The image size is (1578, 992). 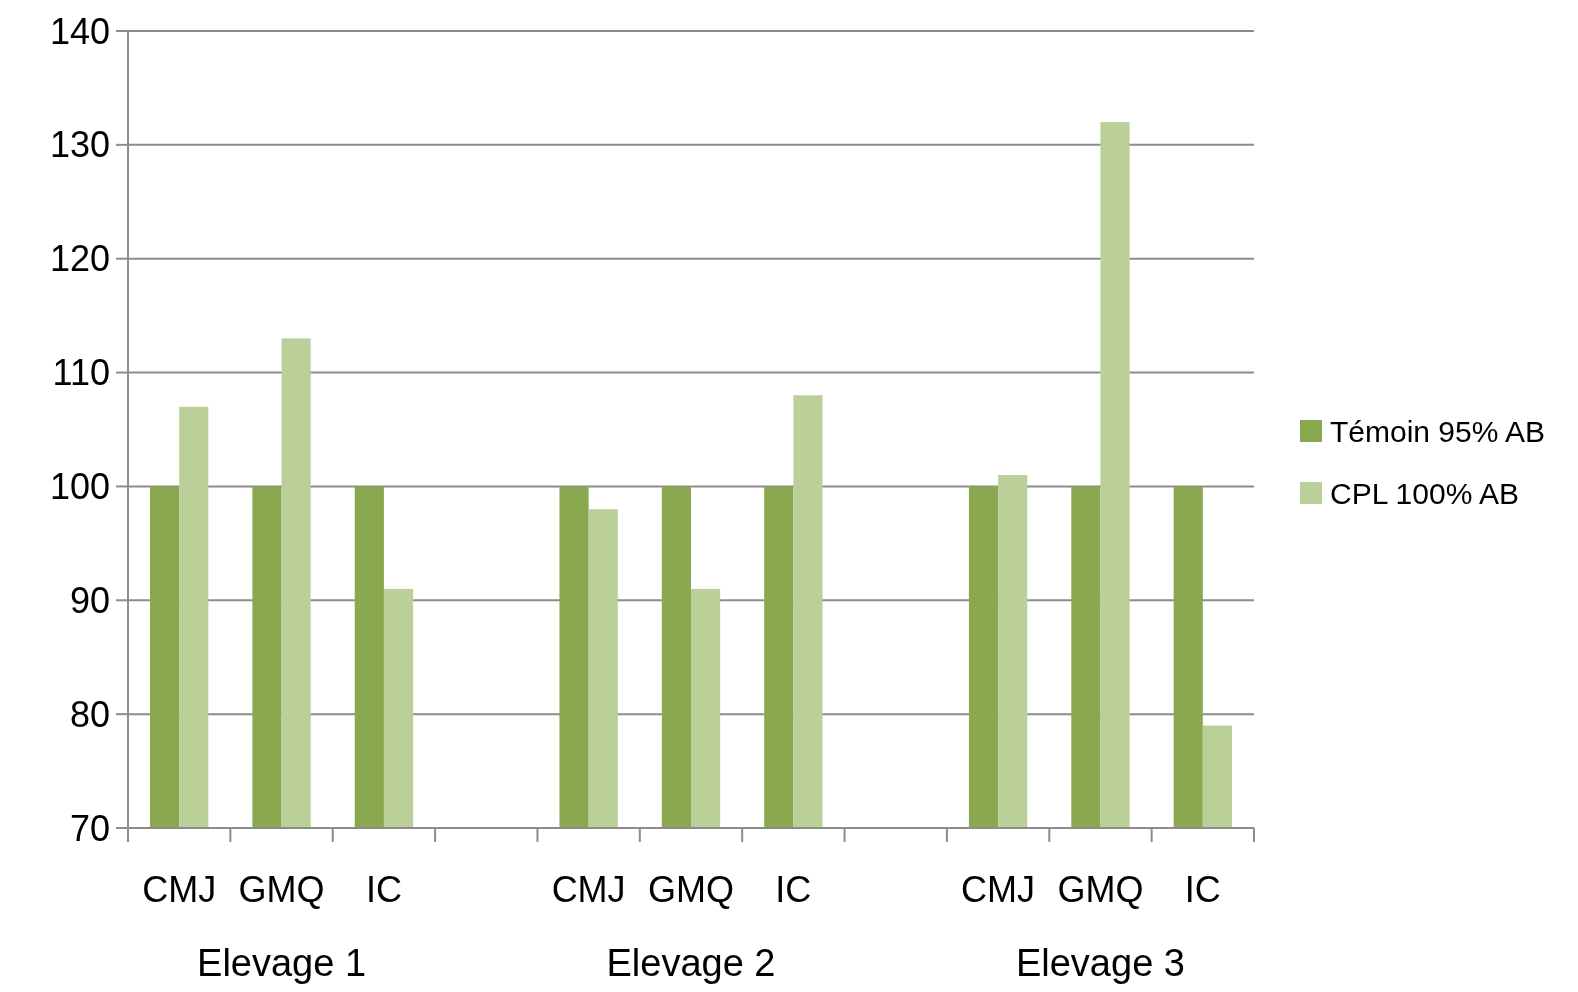 I want to click on legend-label: CPL 100% AB, so click(x=1425, y=493).